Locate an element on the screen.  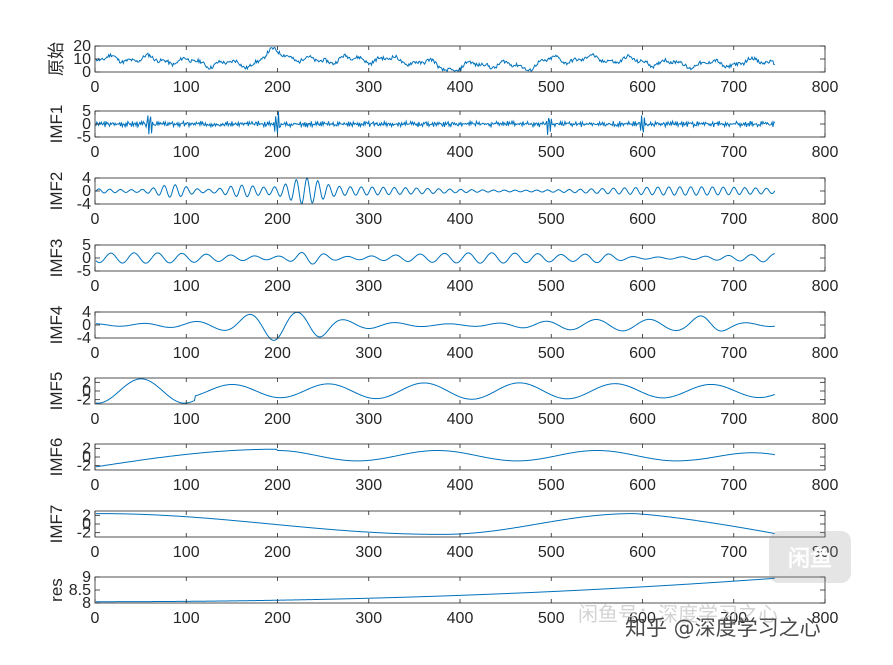
y-axis-label: IMF1 is located at coordinates (56, 124).